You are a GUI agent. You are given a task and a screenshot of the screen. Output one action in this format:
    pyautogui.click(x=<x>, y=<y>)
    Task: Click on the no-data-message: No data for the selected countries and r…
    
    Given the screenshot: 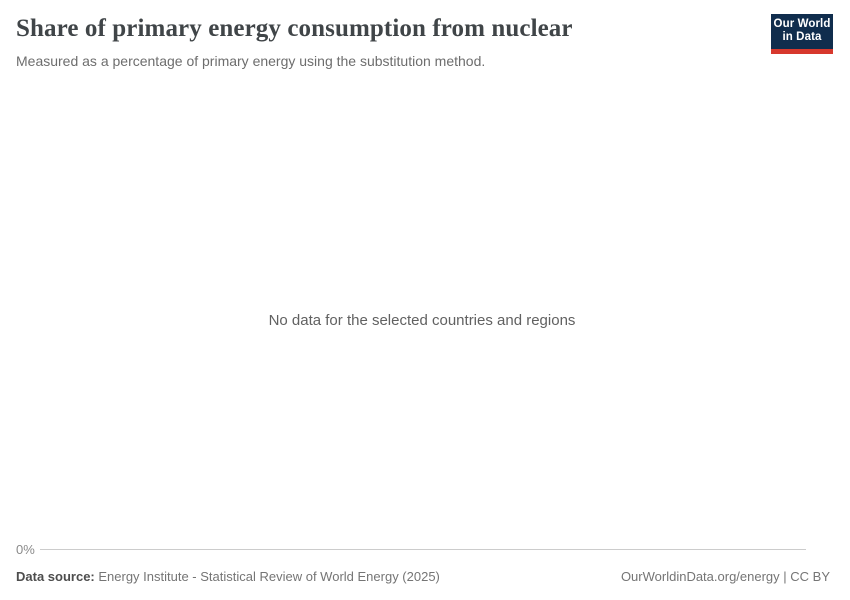 What is the action you would take?
    pyautogui.click(x=422, y=320)
    